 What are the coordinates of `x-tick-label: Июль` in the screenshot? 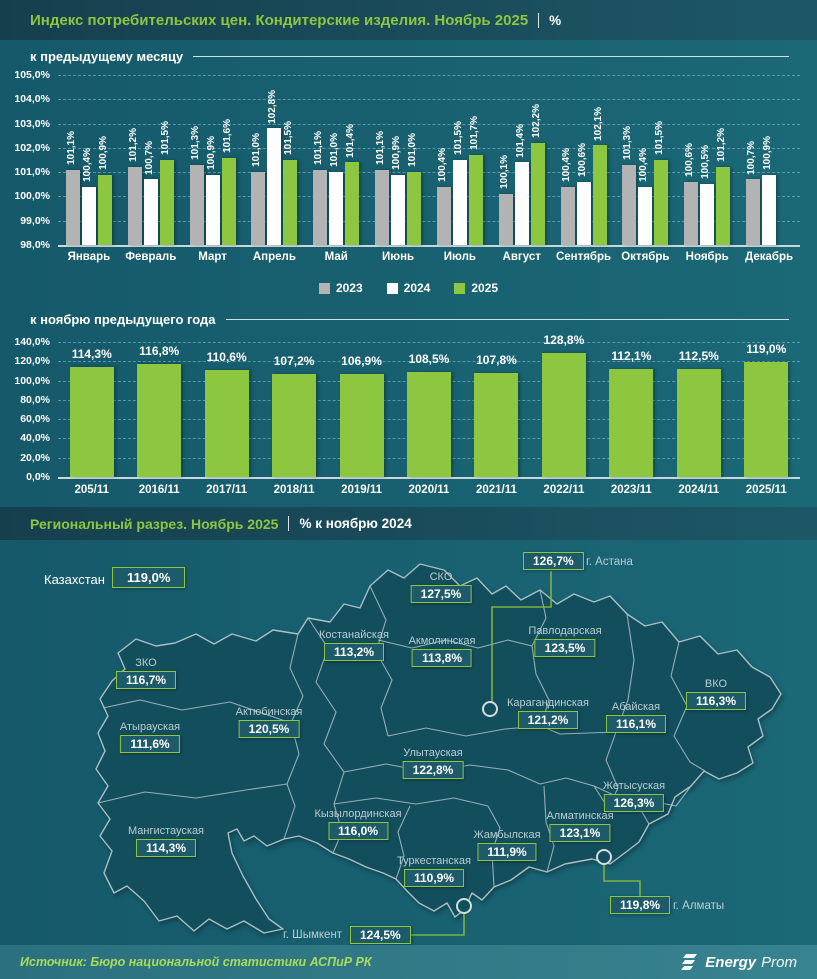 It's located at (459, 257).